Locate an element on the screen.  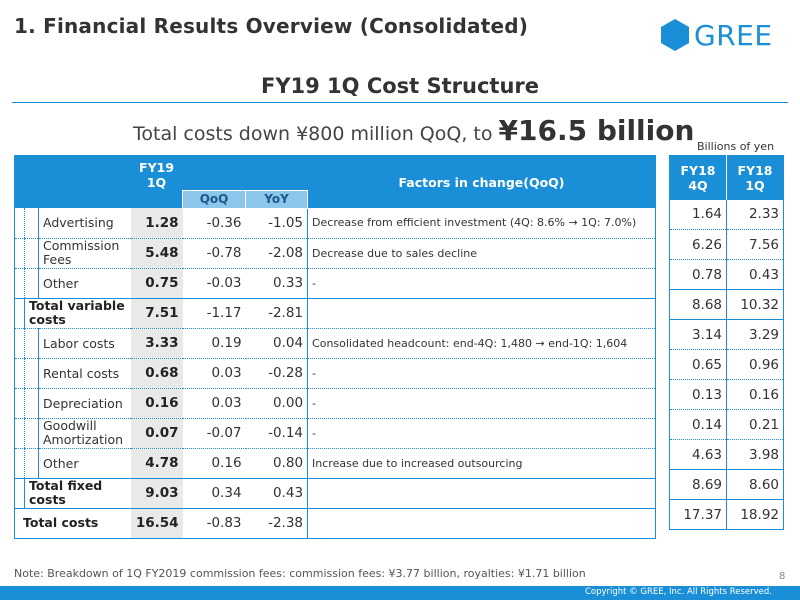
gree-logo: GREE is located at coordinates (720, 35).